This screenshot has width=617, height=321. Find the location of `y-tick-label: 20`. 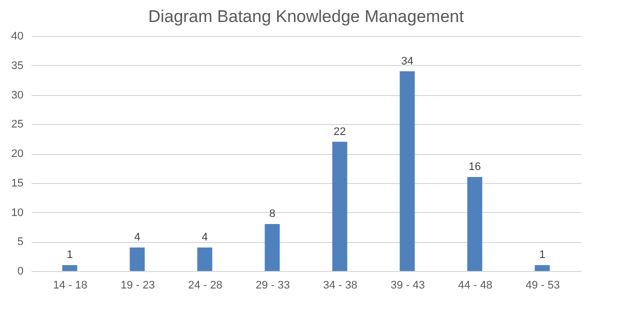

y-tick-label: 20 is located at coordinates (17, 154).